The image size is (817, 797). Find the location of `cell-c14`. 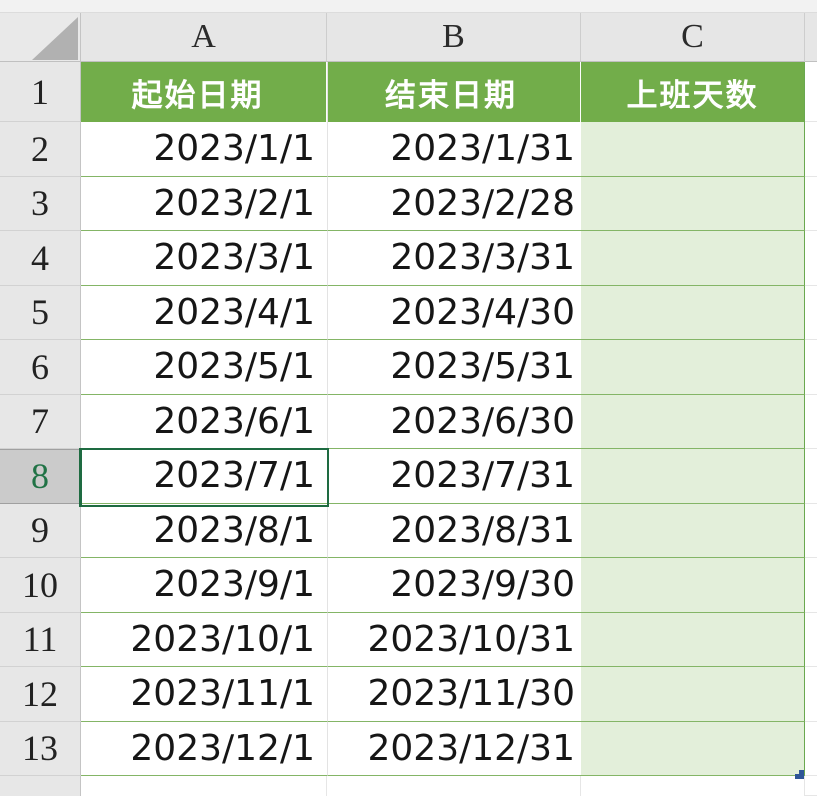

cell-c14 is located at coordinates (693, 786).